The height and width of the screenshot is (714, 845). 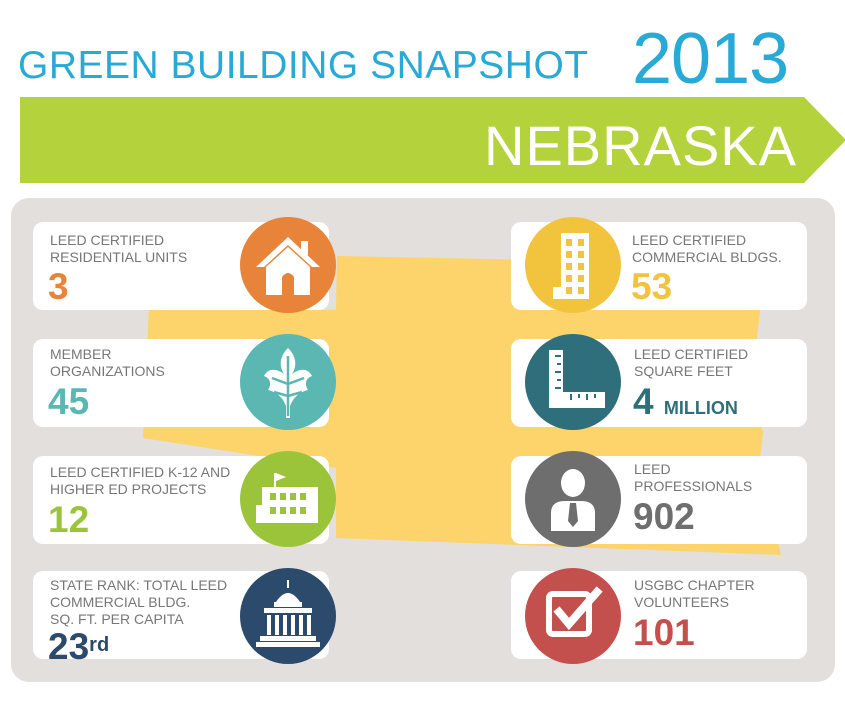 I want to click on page-year: 2013, so click(x=710, y=59).